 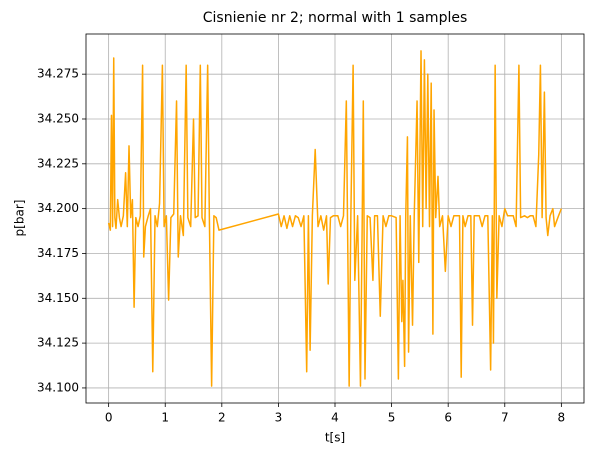 What do you see at coordinates (392, 418) in the screenshot?
I see `x-tick-label: 5` at bounding box center [392, 418].